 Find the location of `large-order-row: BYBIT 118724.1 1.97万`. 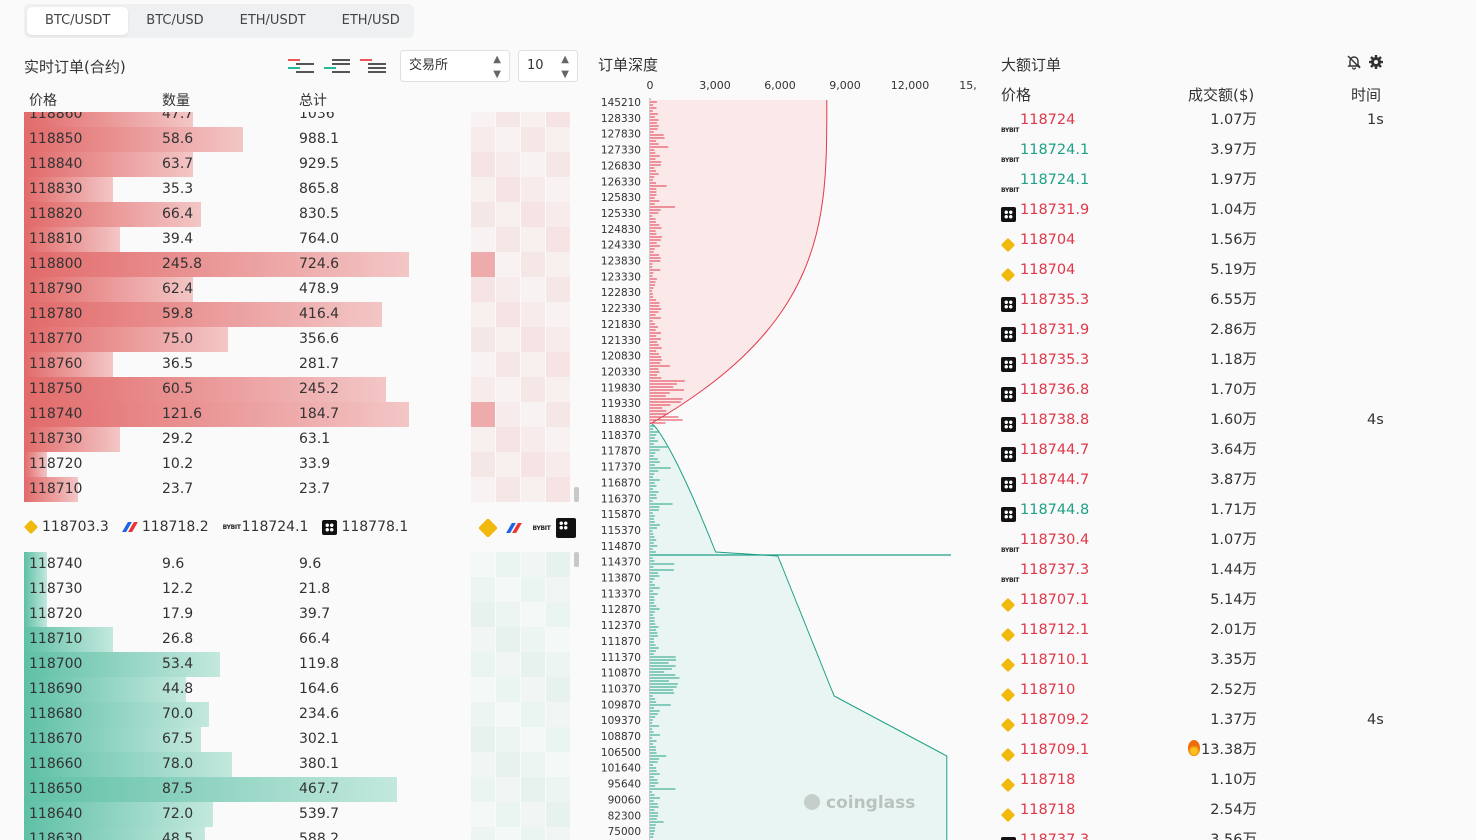

large-order-row: BYBIT 118724.1 1.97万 is located at coordinates (1231, 180).